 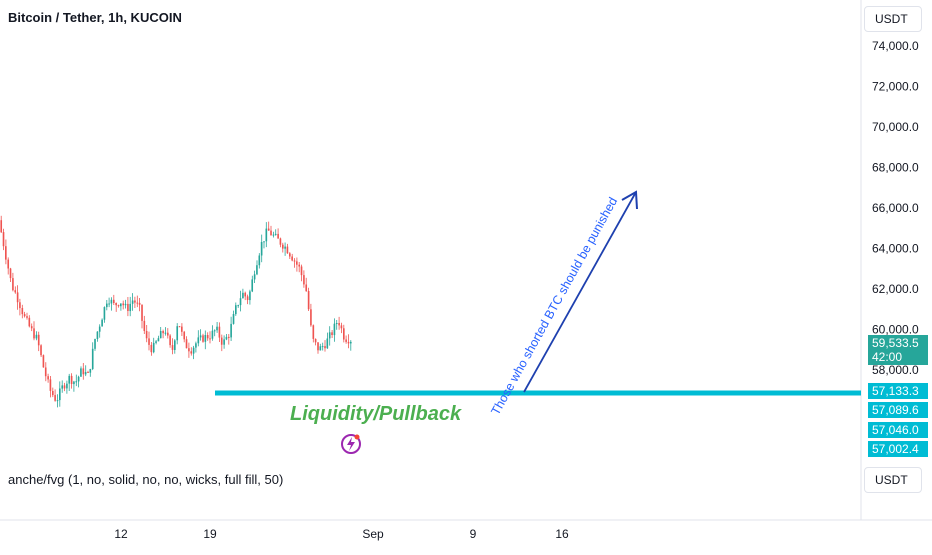 What do you see at coordinates (895, 449) in the screenshot?
I see `price-tag-value: 57,002.4` at bounding box center [895, 449].